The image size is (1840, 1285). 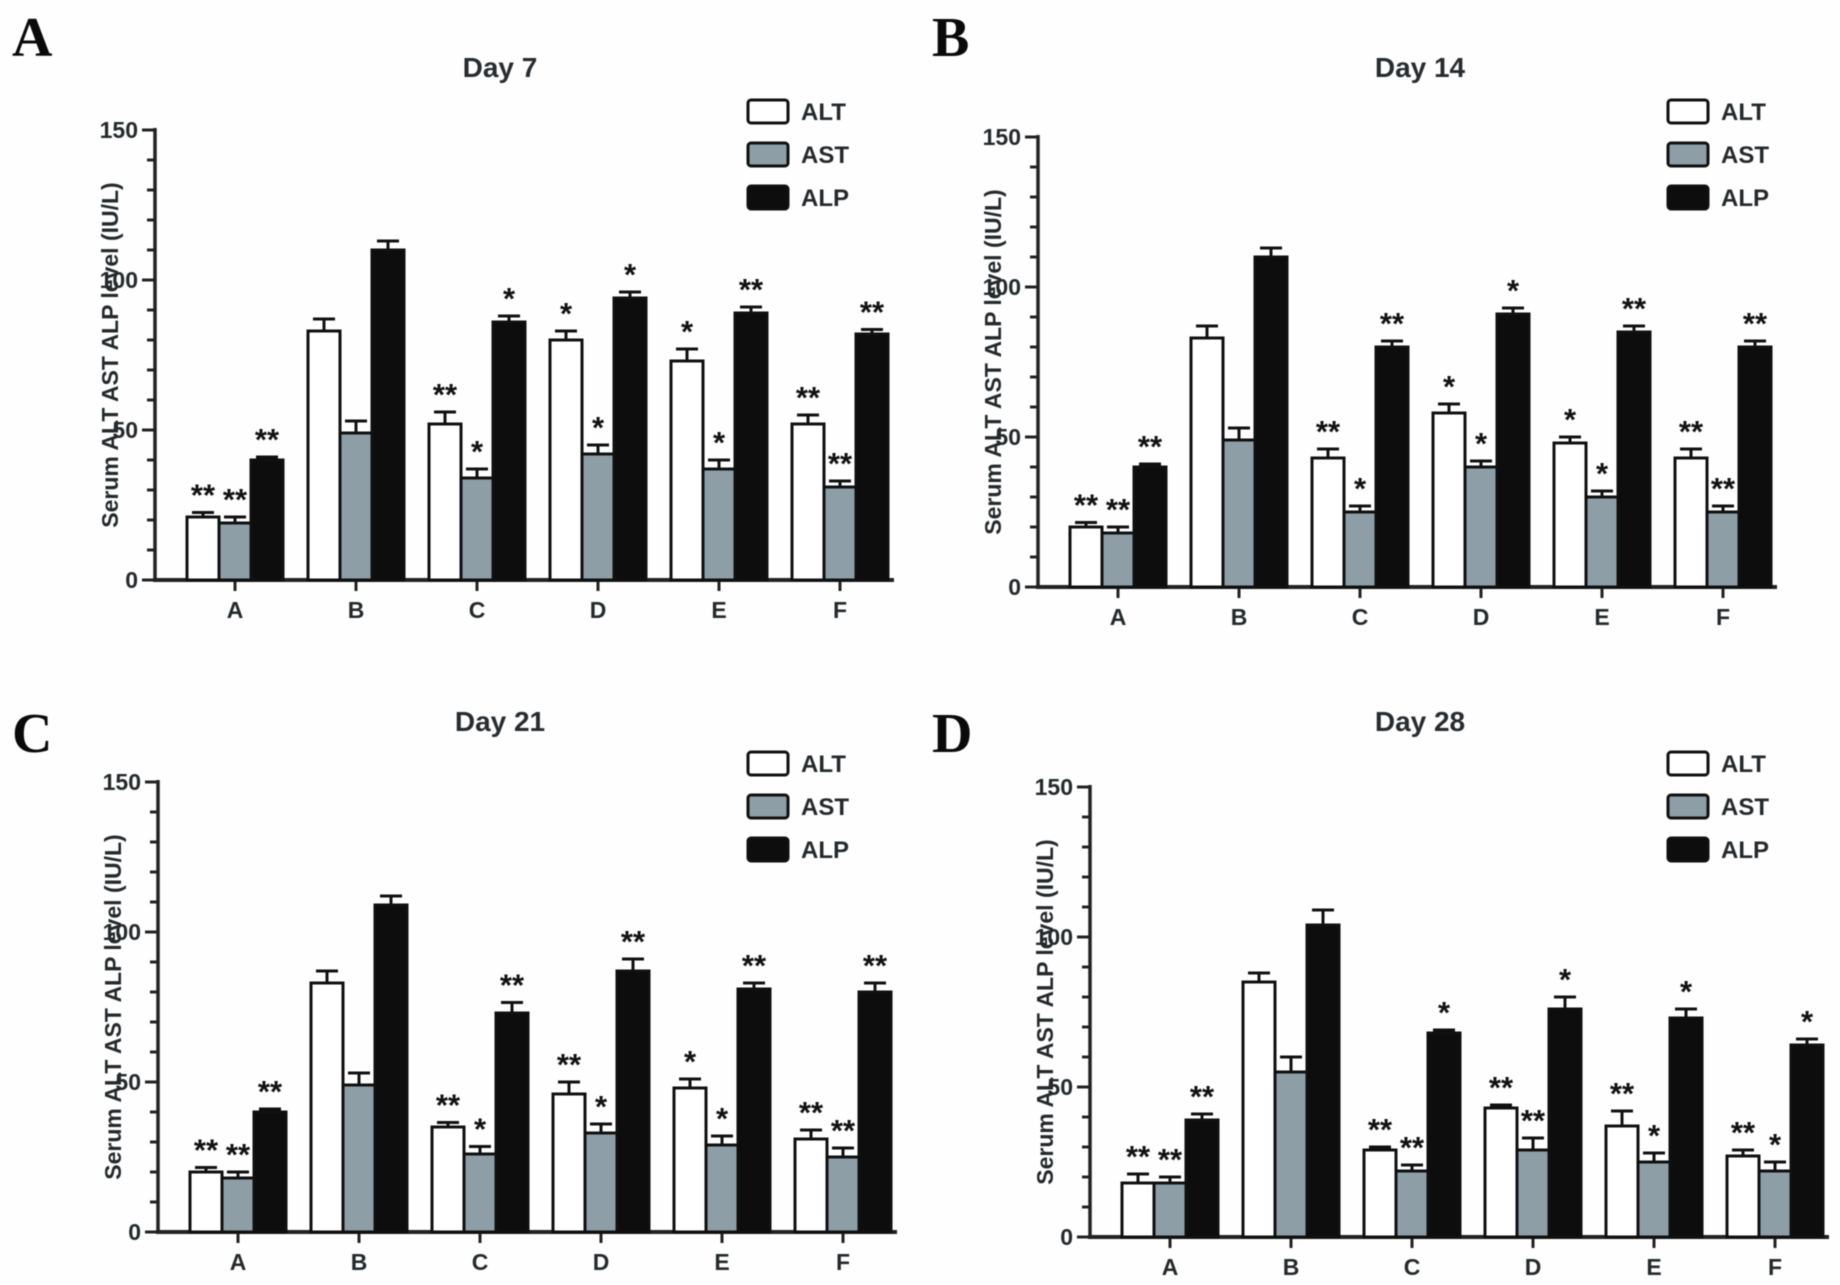 What do you see at coordinates (1054, 937) in the screenshot?
I see `y-tick-label: 100` at bounding box center [1054, 937].